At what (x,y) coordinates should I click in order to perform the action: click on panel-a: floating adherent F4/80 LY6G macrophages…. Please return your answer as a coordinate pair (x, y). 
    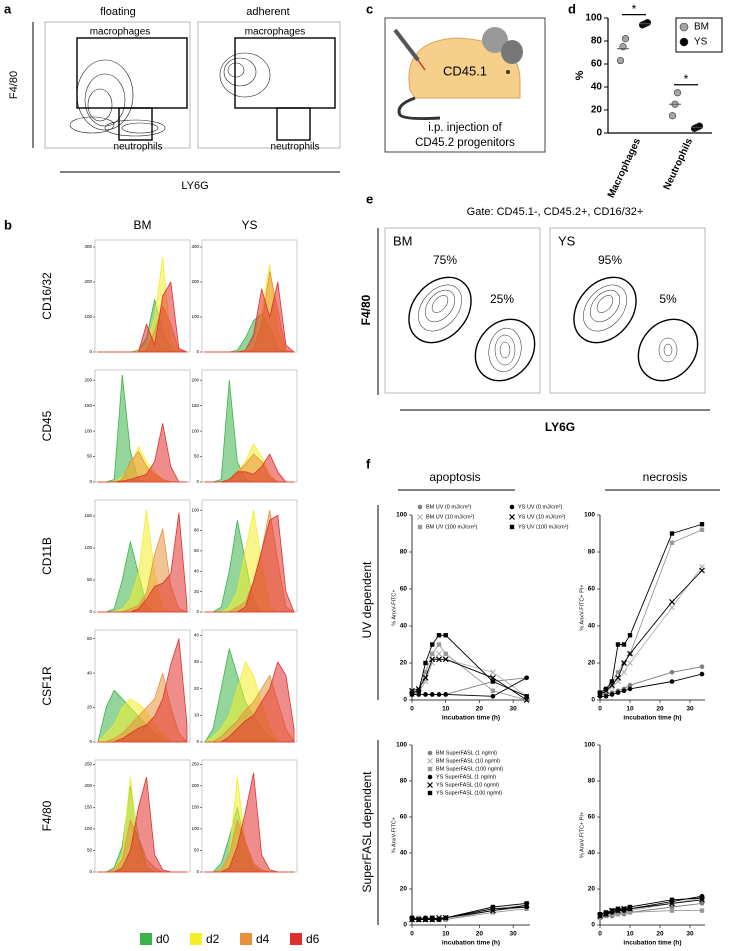
    Looking at the image, I should click on (174, 99).